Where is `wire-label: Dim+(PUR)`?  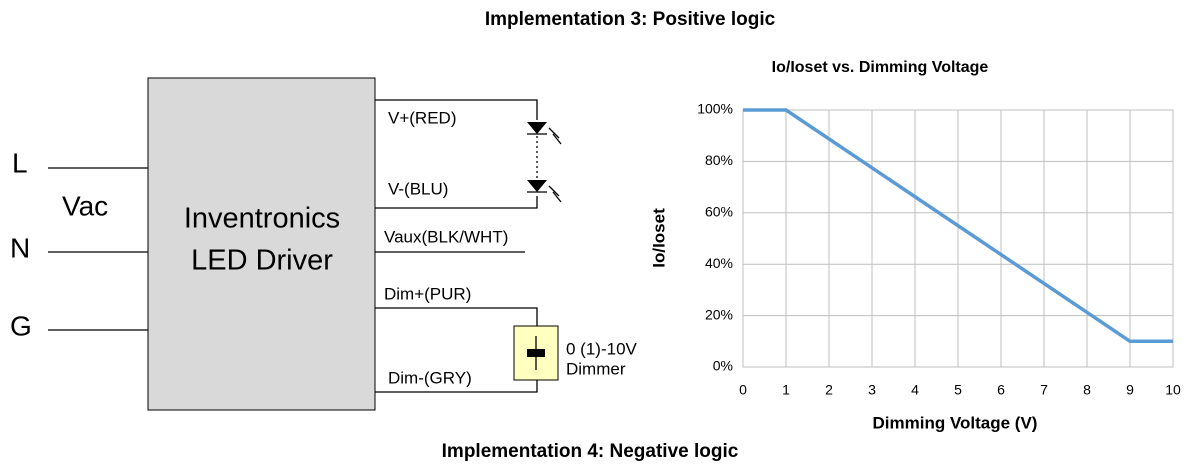
wire-label: Dim+(PUR) is located at coordinates (427, 293).